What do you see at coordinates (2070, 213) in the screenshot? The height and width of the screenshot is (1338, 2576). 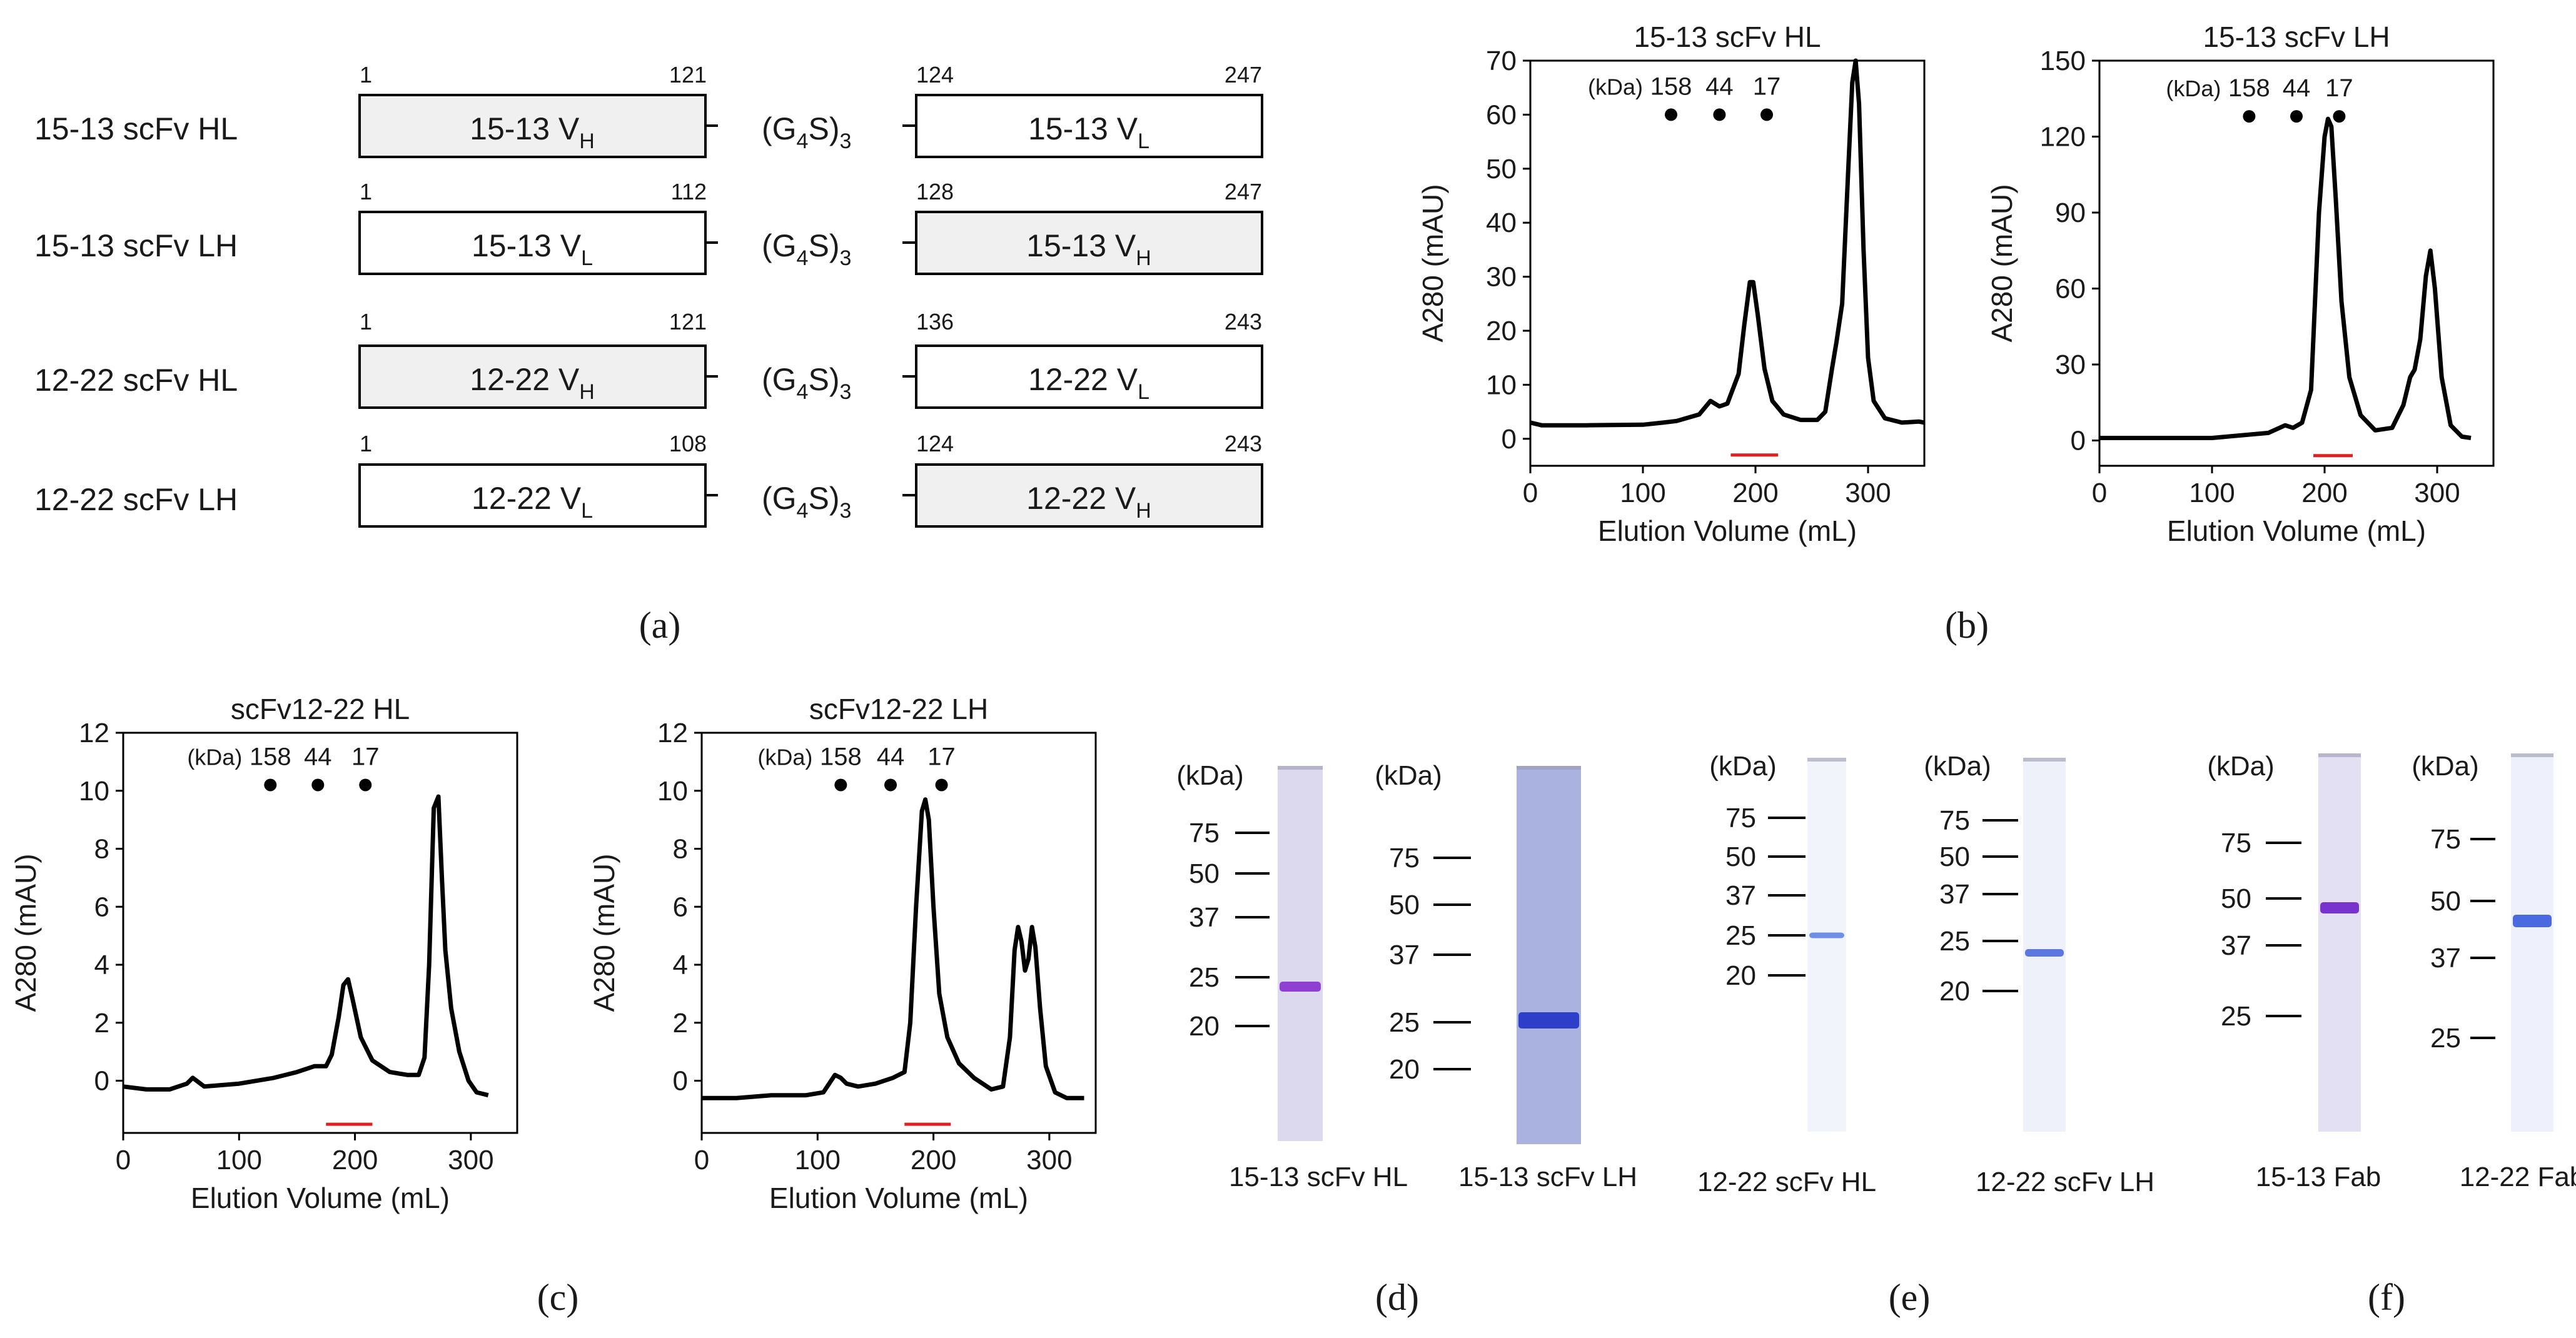 I see `y-tick-label: 90` at bounding box center [2070, 213].